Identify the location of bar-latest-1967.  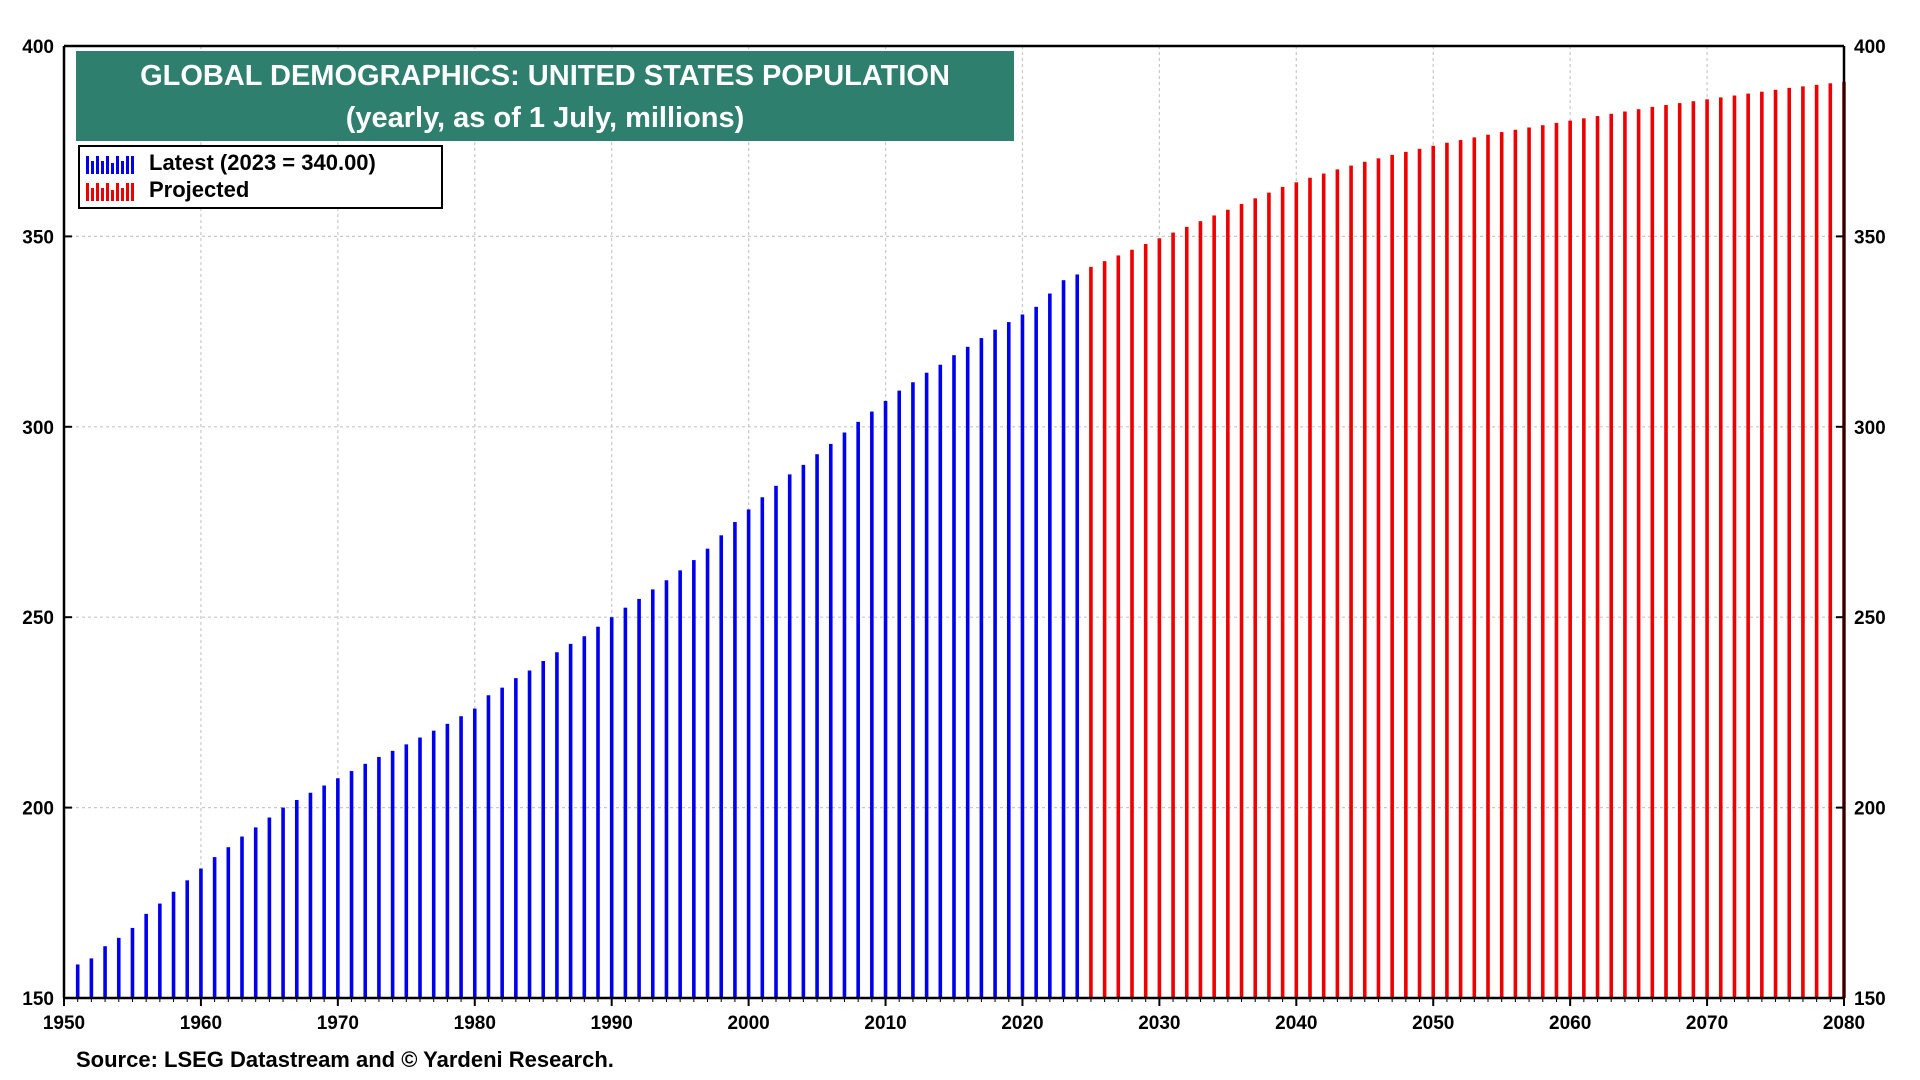
(296, 898).